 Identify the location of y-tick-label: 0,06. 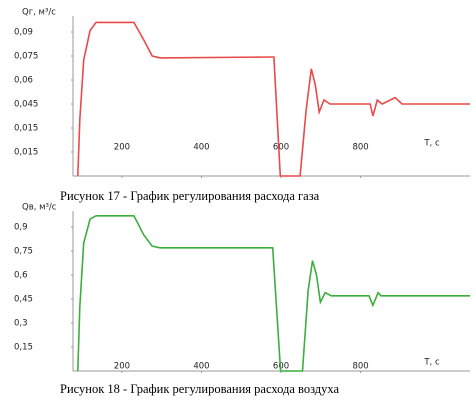
(23, 81).